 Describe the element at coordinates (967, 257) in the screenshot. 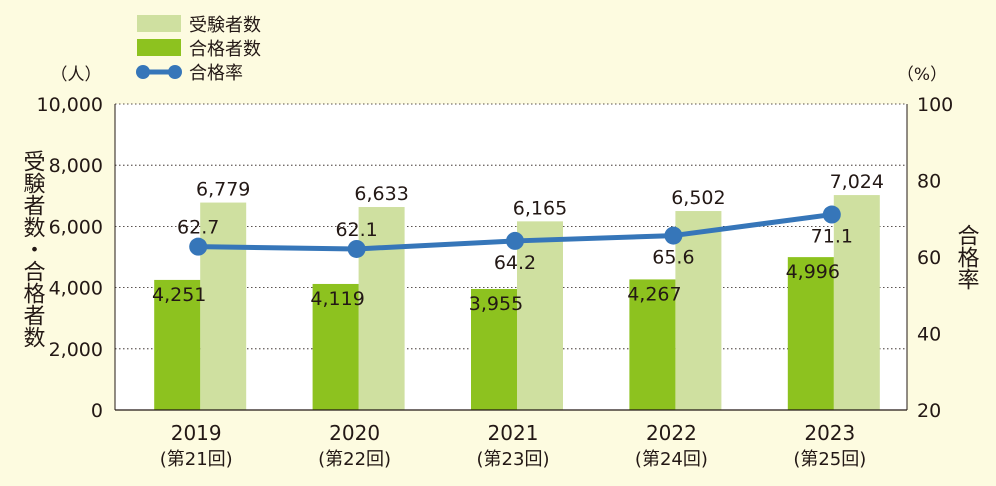

I see `right-axis-title: 合格率` at that location.